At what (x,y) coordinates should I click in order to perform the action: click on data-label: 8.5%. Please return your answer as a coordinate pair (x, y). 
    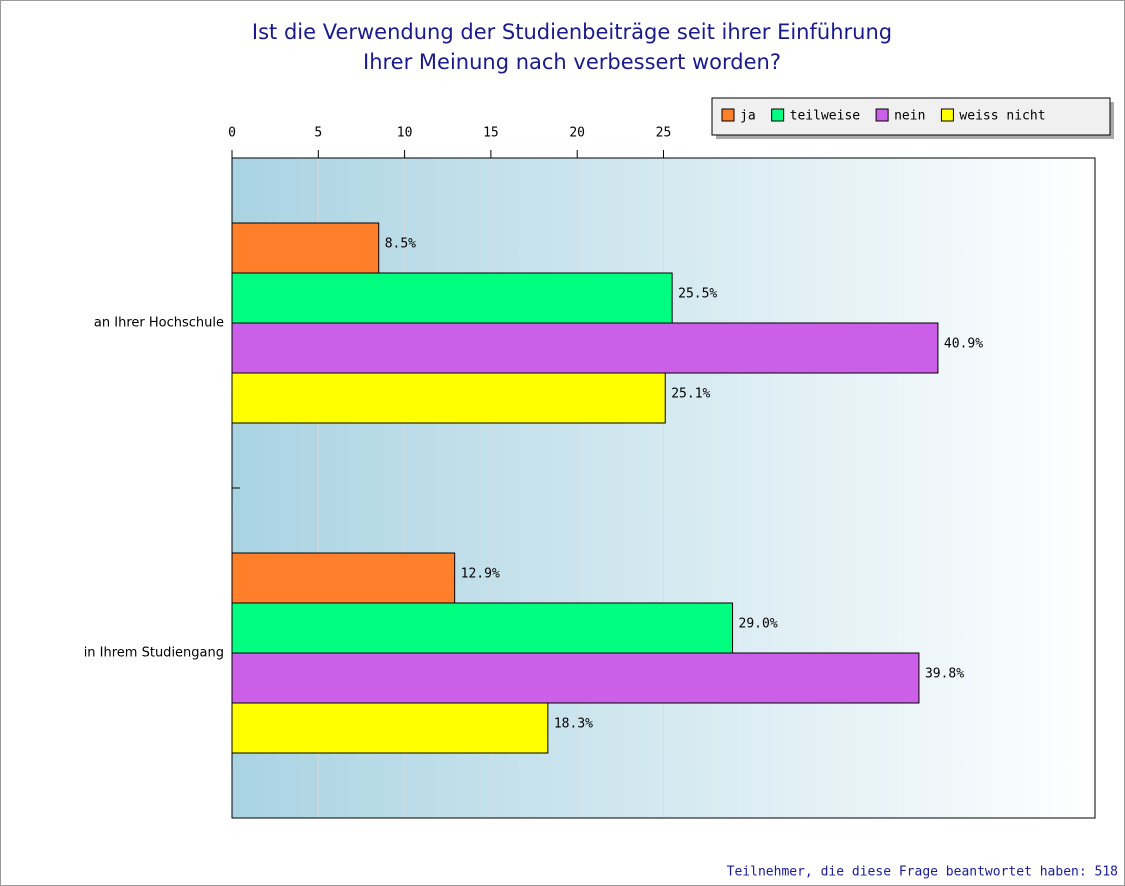
    Looking at the image, I should click on (400, 244).